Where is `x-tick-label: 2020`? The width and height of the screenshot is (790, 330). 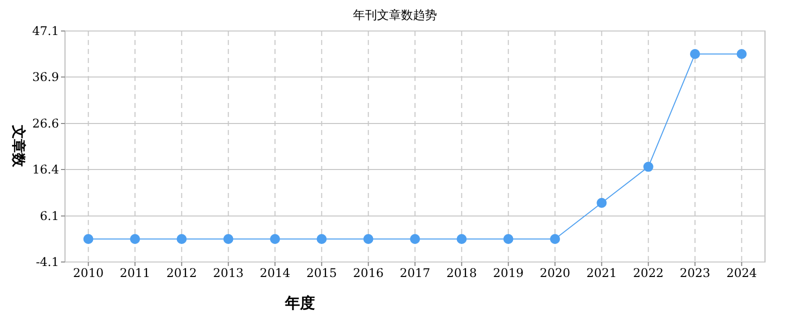 x-tick-label: 2020 is located at coordinates (555, 273).